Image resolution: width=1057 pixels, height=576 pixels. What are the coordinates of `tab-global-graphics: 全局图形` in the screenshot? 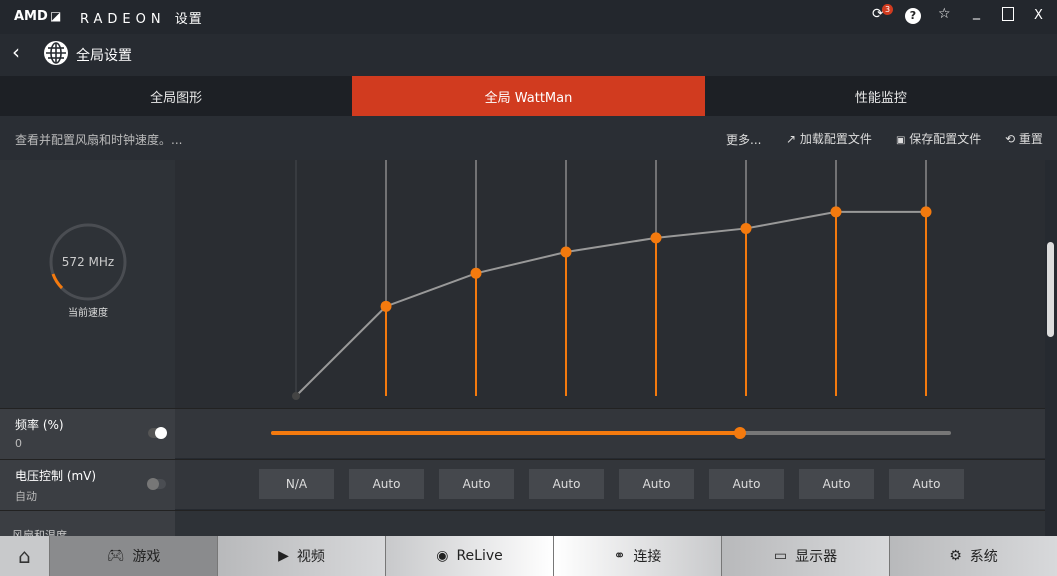 It's located at (176, 98).